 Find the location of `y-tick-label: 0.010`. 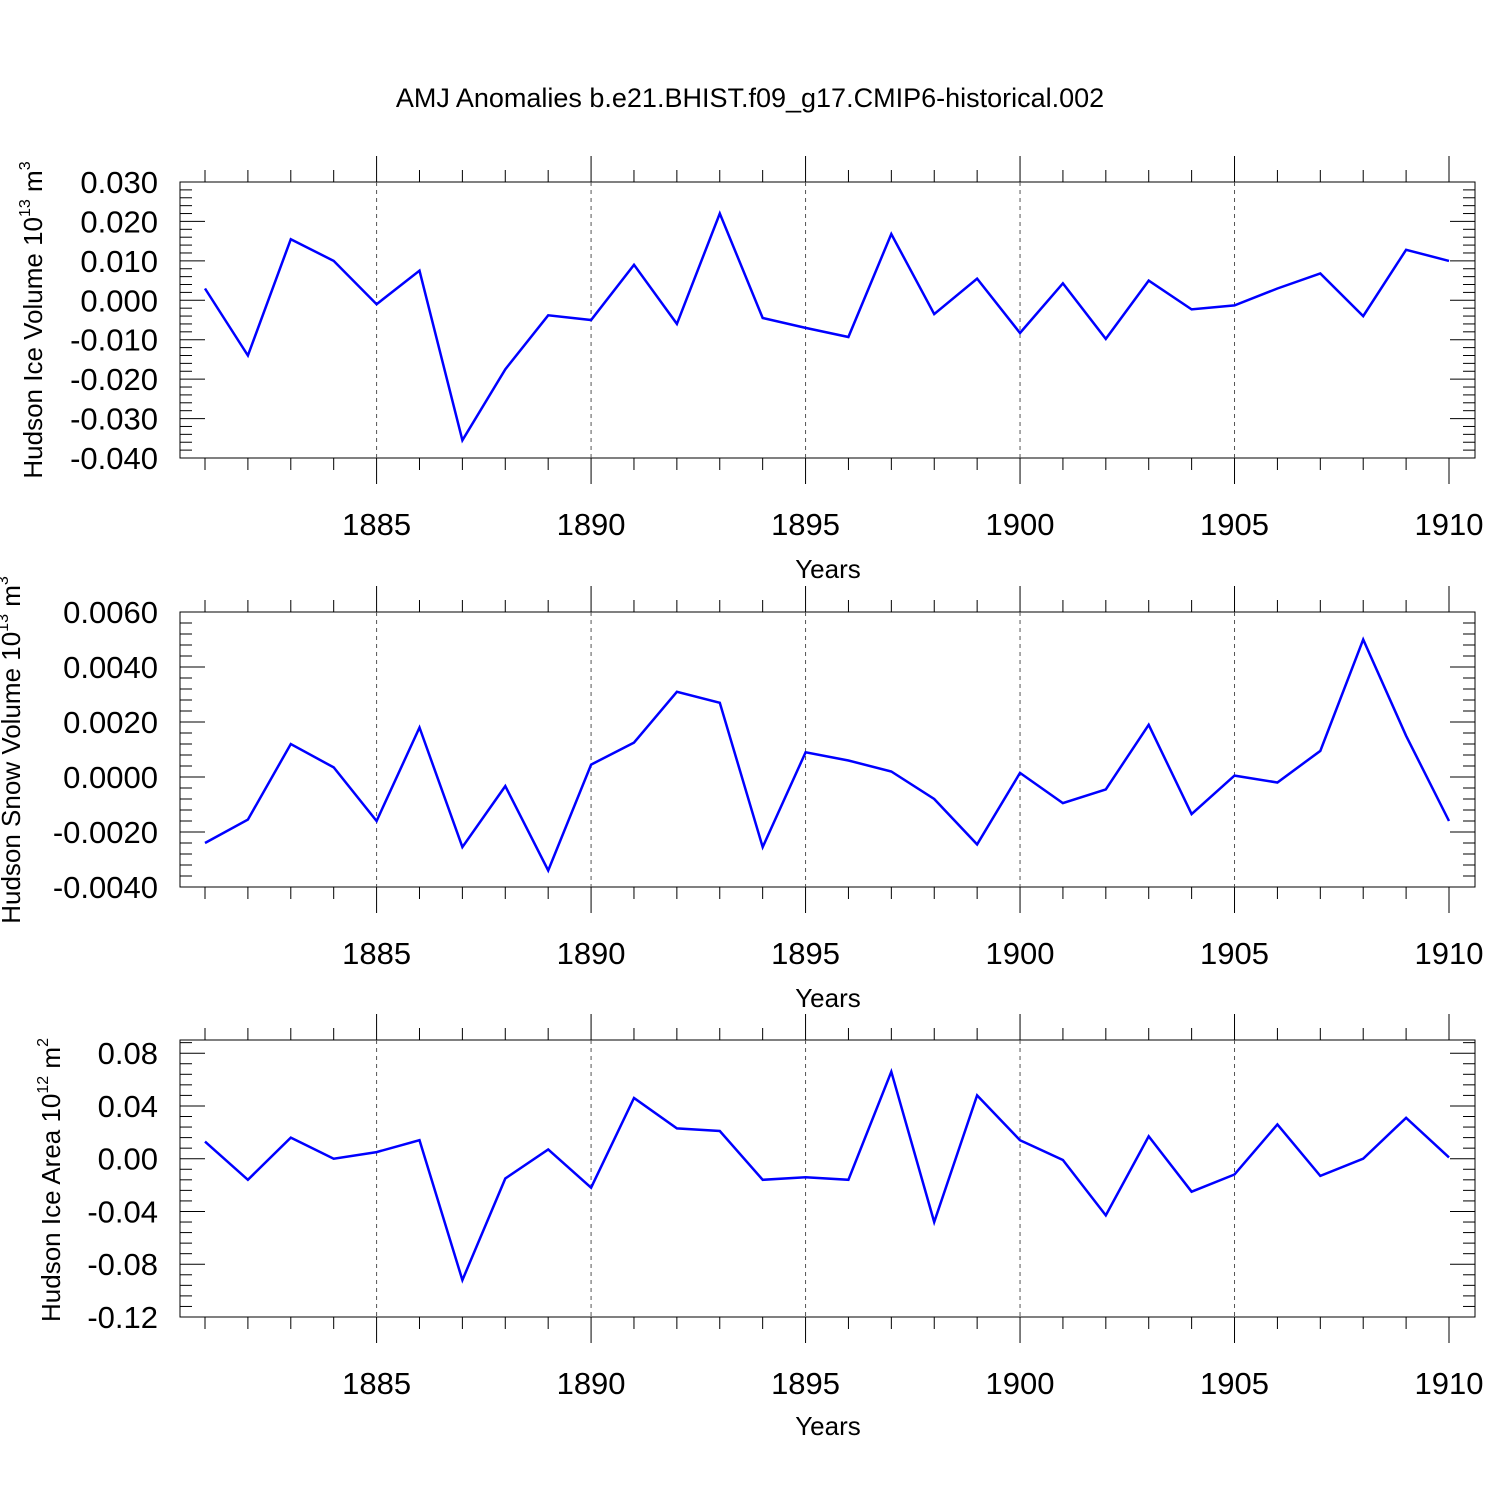

y-tick-label: 0.010 is located at coordinates (119, 261).